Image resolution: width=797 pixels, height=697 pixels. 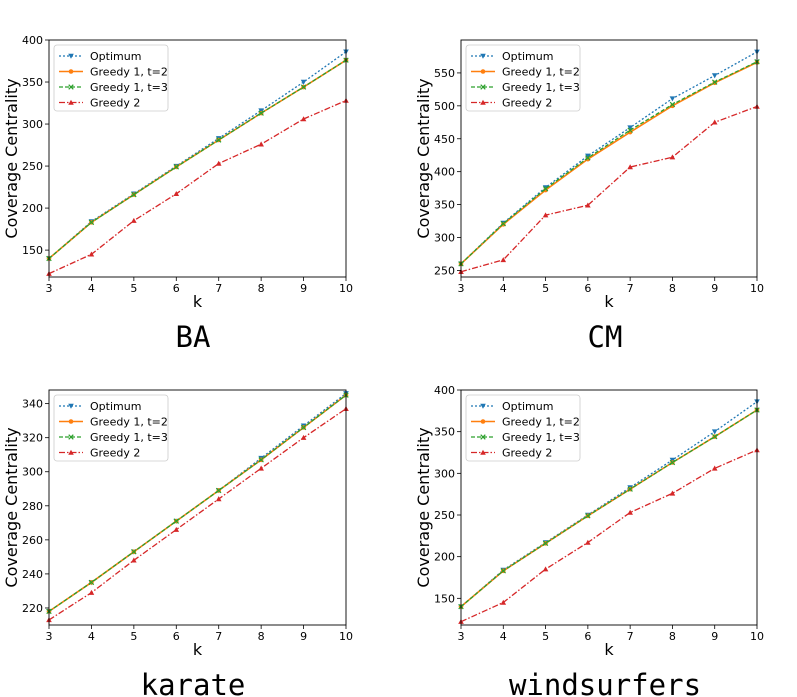 What do you see at coordinates (444, 73) in the screenshot?
I see `y-tick-label: 550` at bounding box center [444, 73].